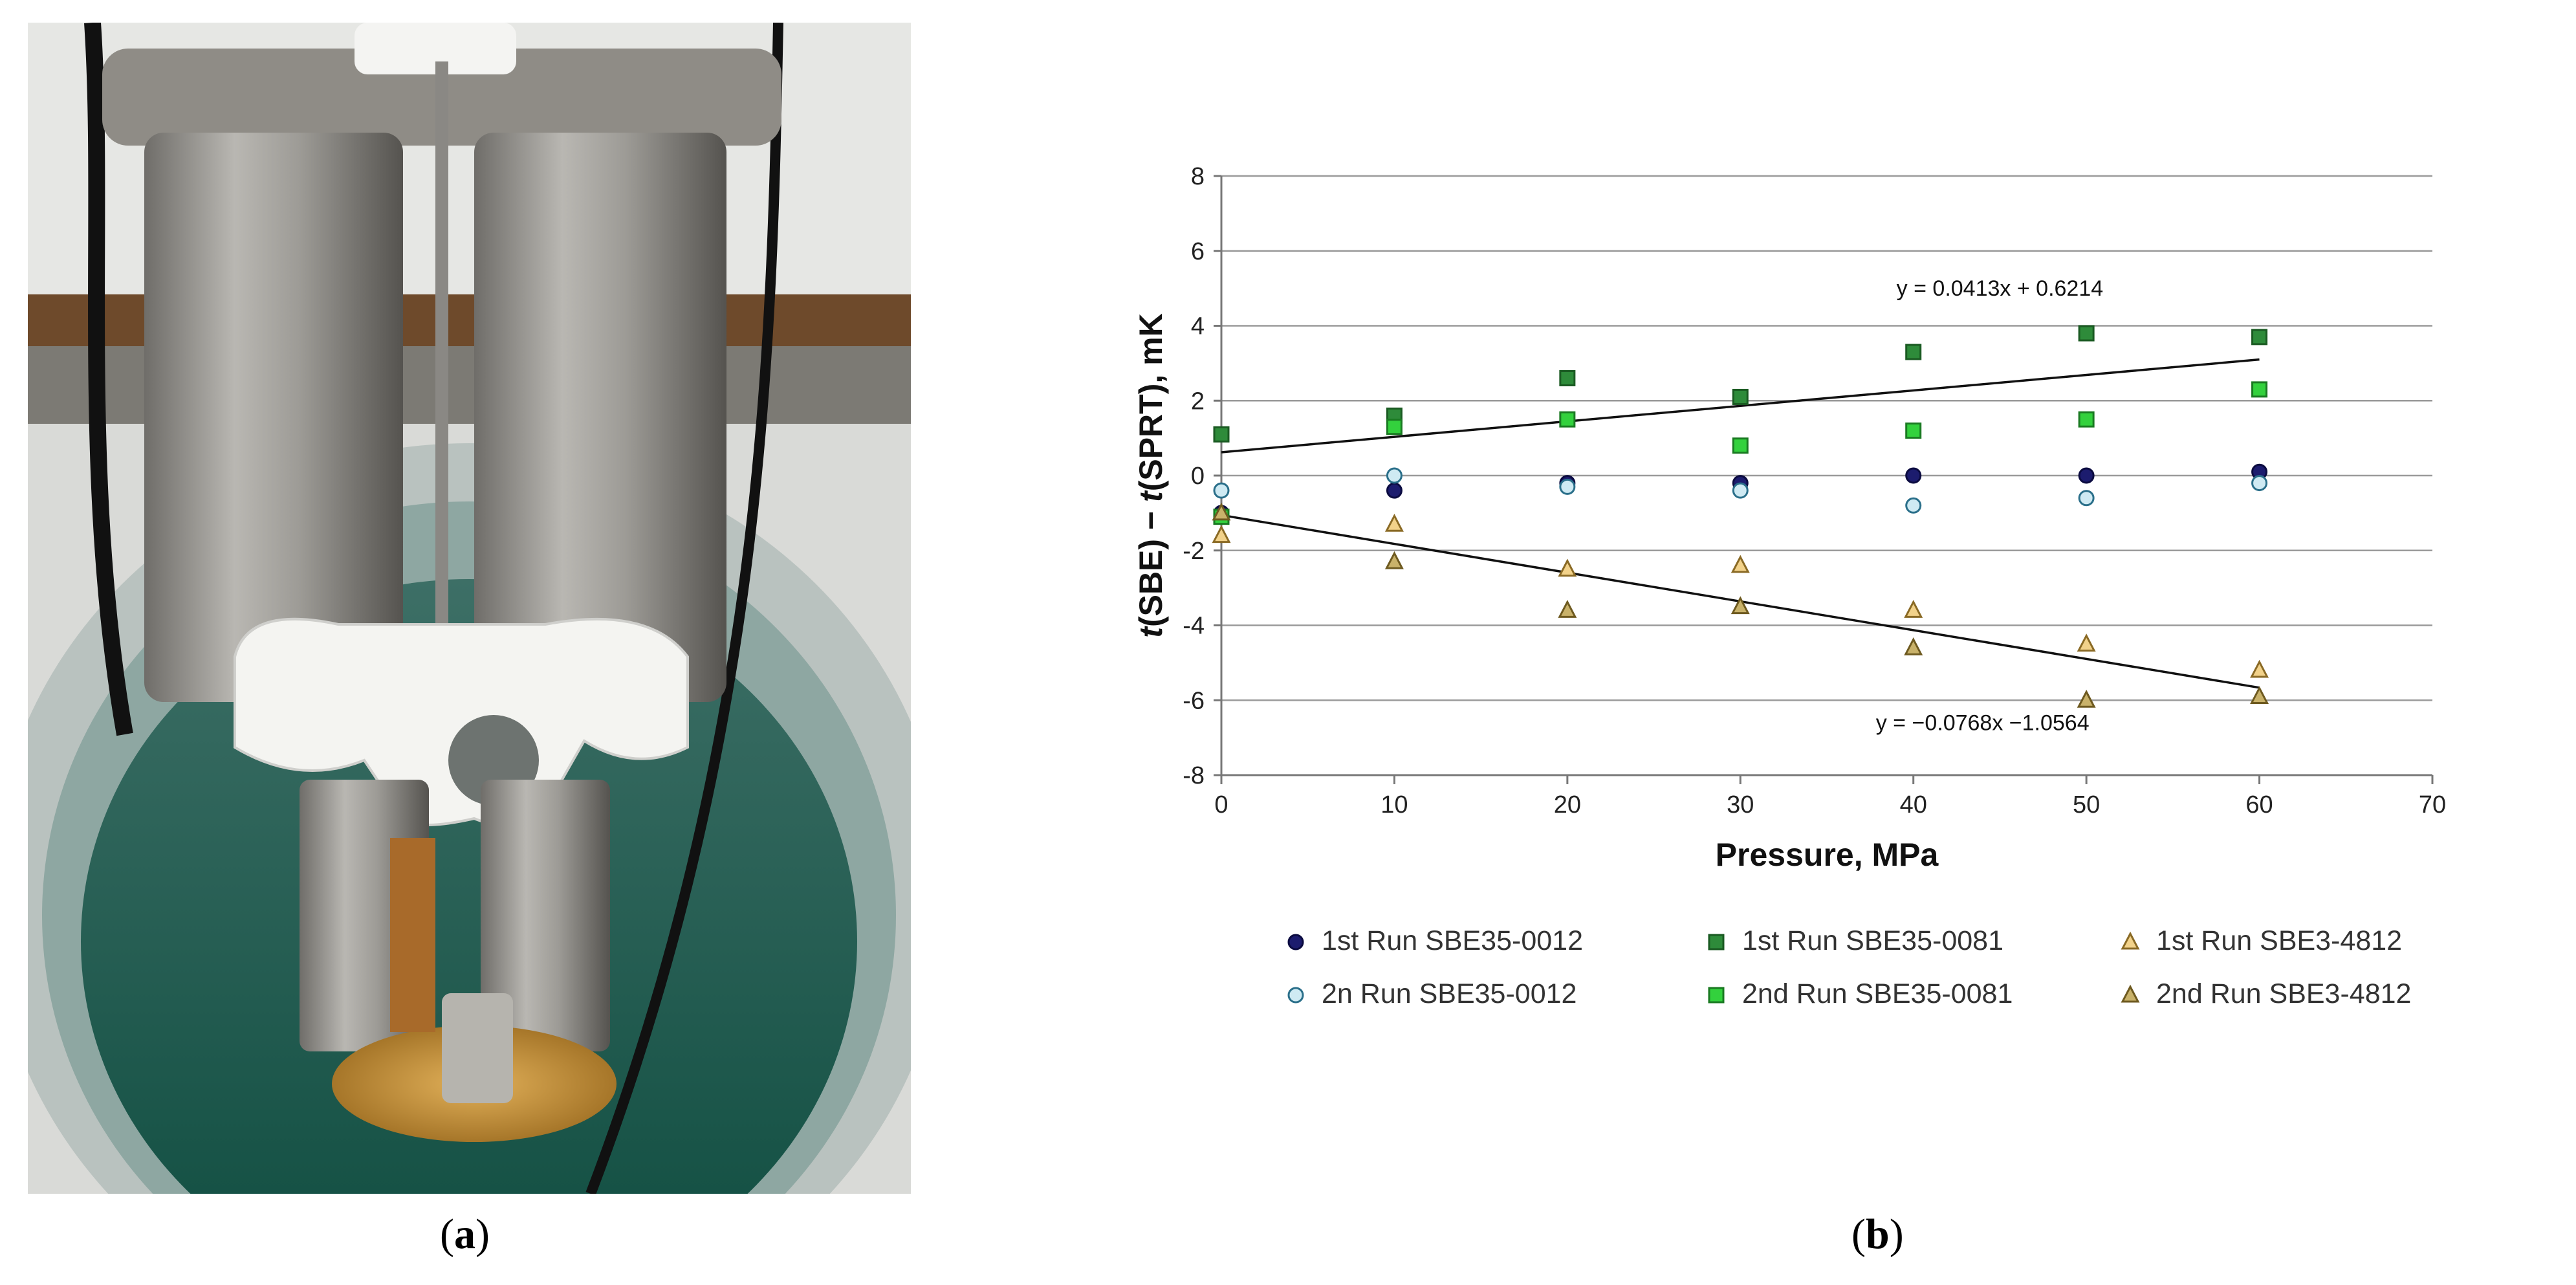 This screenshot has width=2576, height=1285. Describe the element at coordinates (2259, 804) in the screenshot. I see `x-tick-label: 60` at that location.